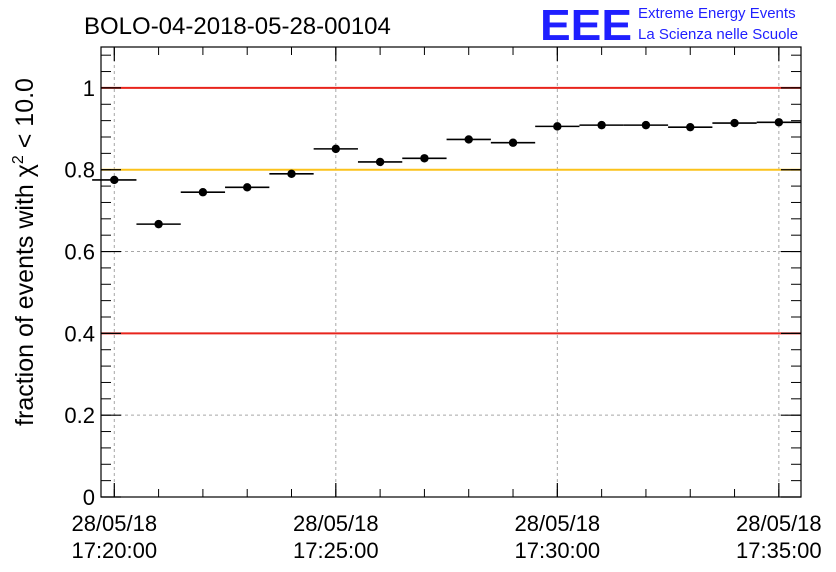 The height and width of the screenshot is (572, 836). What do you see at coordinates (336, 550) in the screenshot?
I see `x-tick-time-label: 17:25:00` at bounding box center [336, 550].